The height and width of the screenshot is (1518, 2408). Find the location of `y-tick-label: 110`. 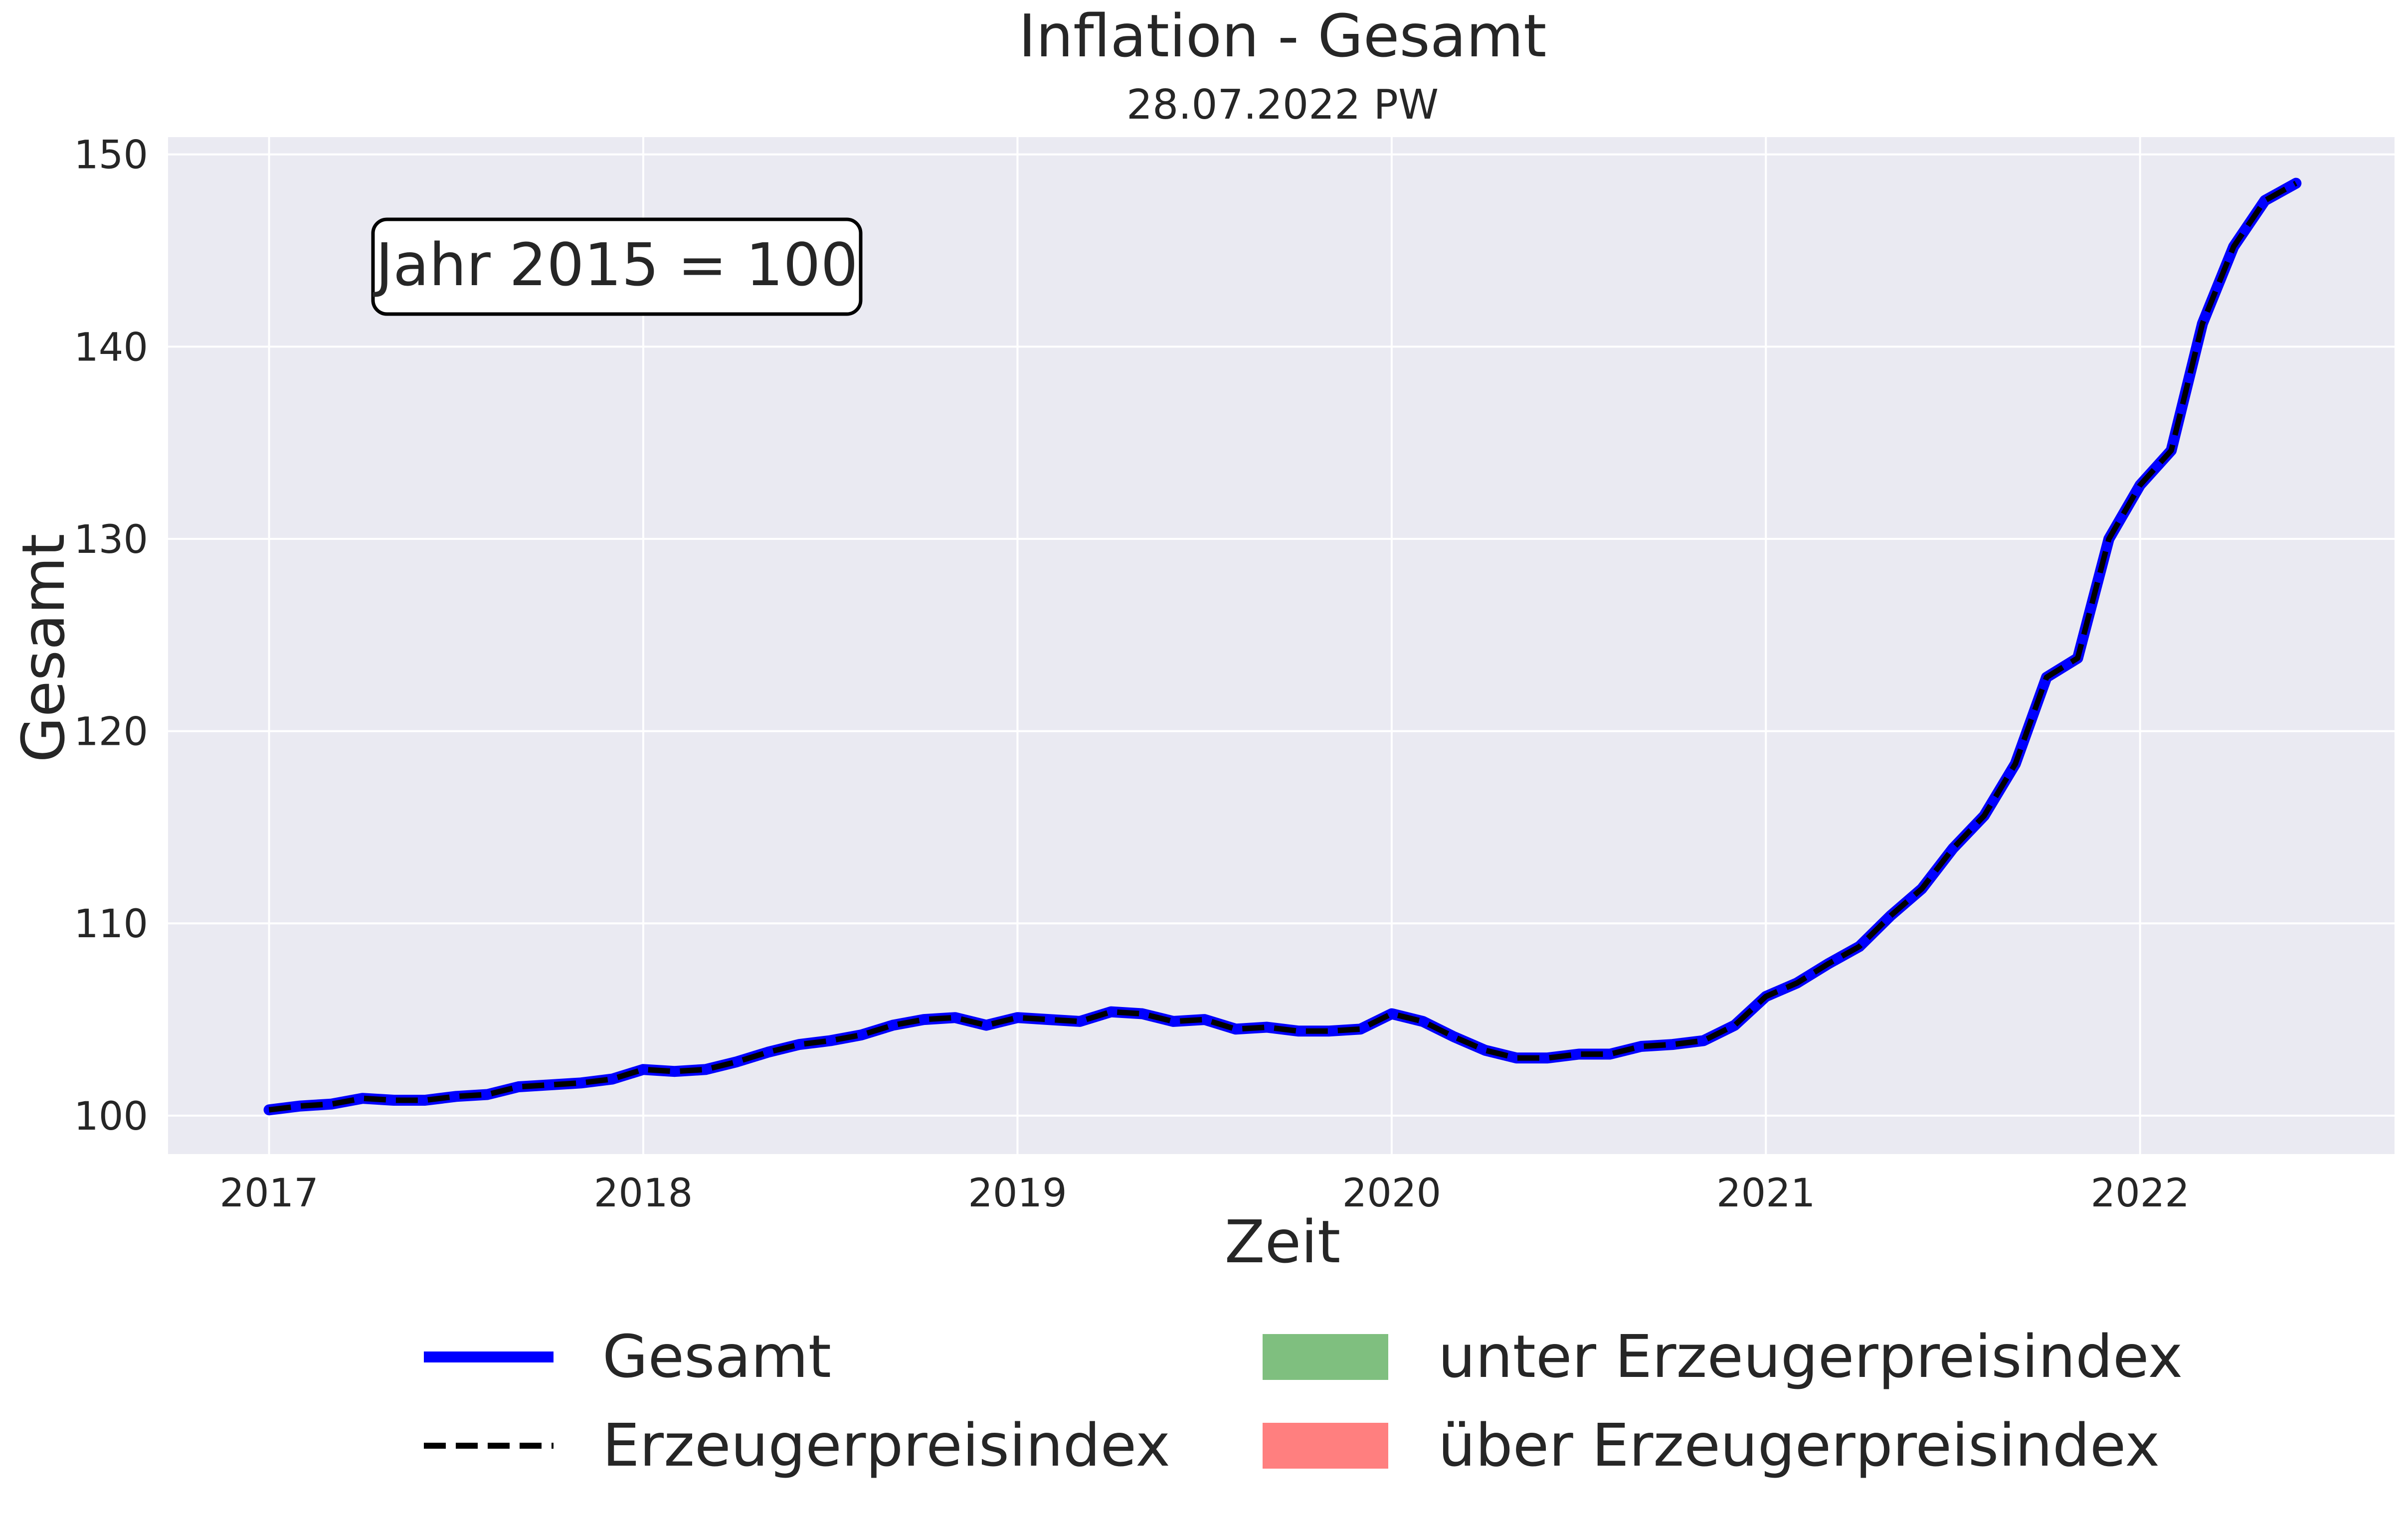

y-tick-label: 110 is located at coordinates (111, 925).